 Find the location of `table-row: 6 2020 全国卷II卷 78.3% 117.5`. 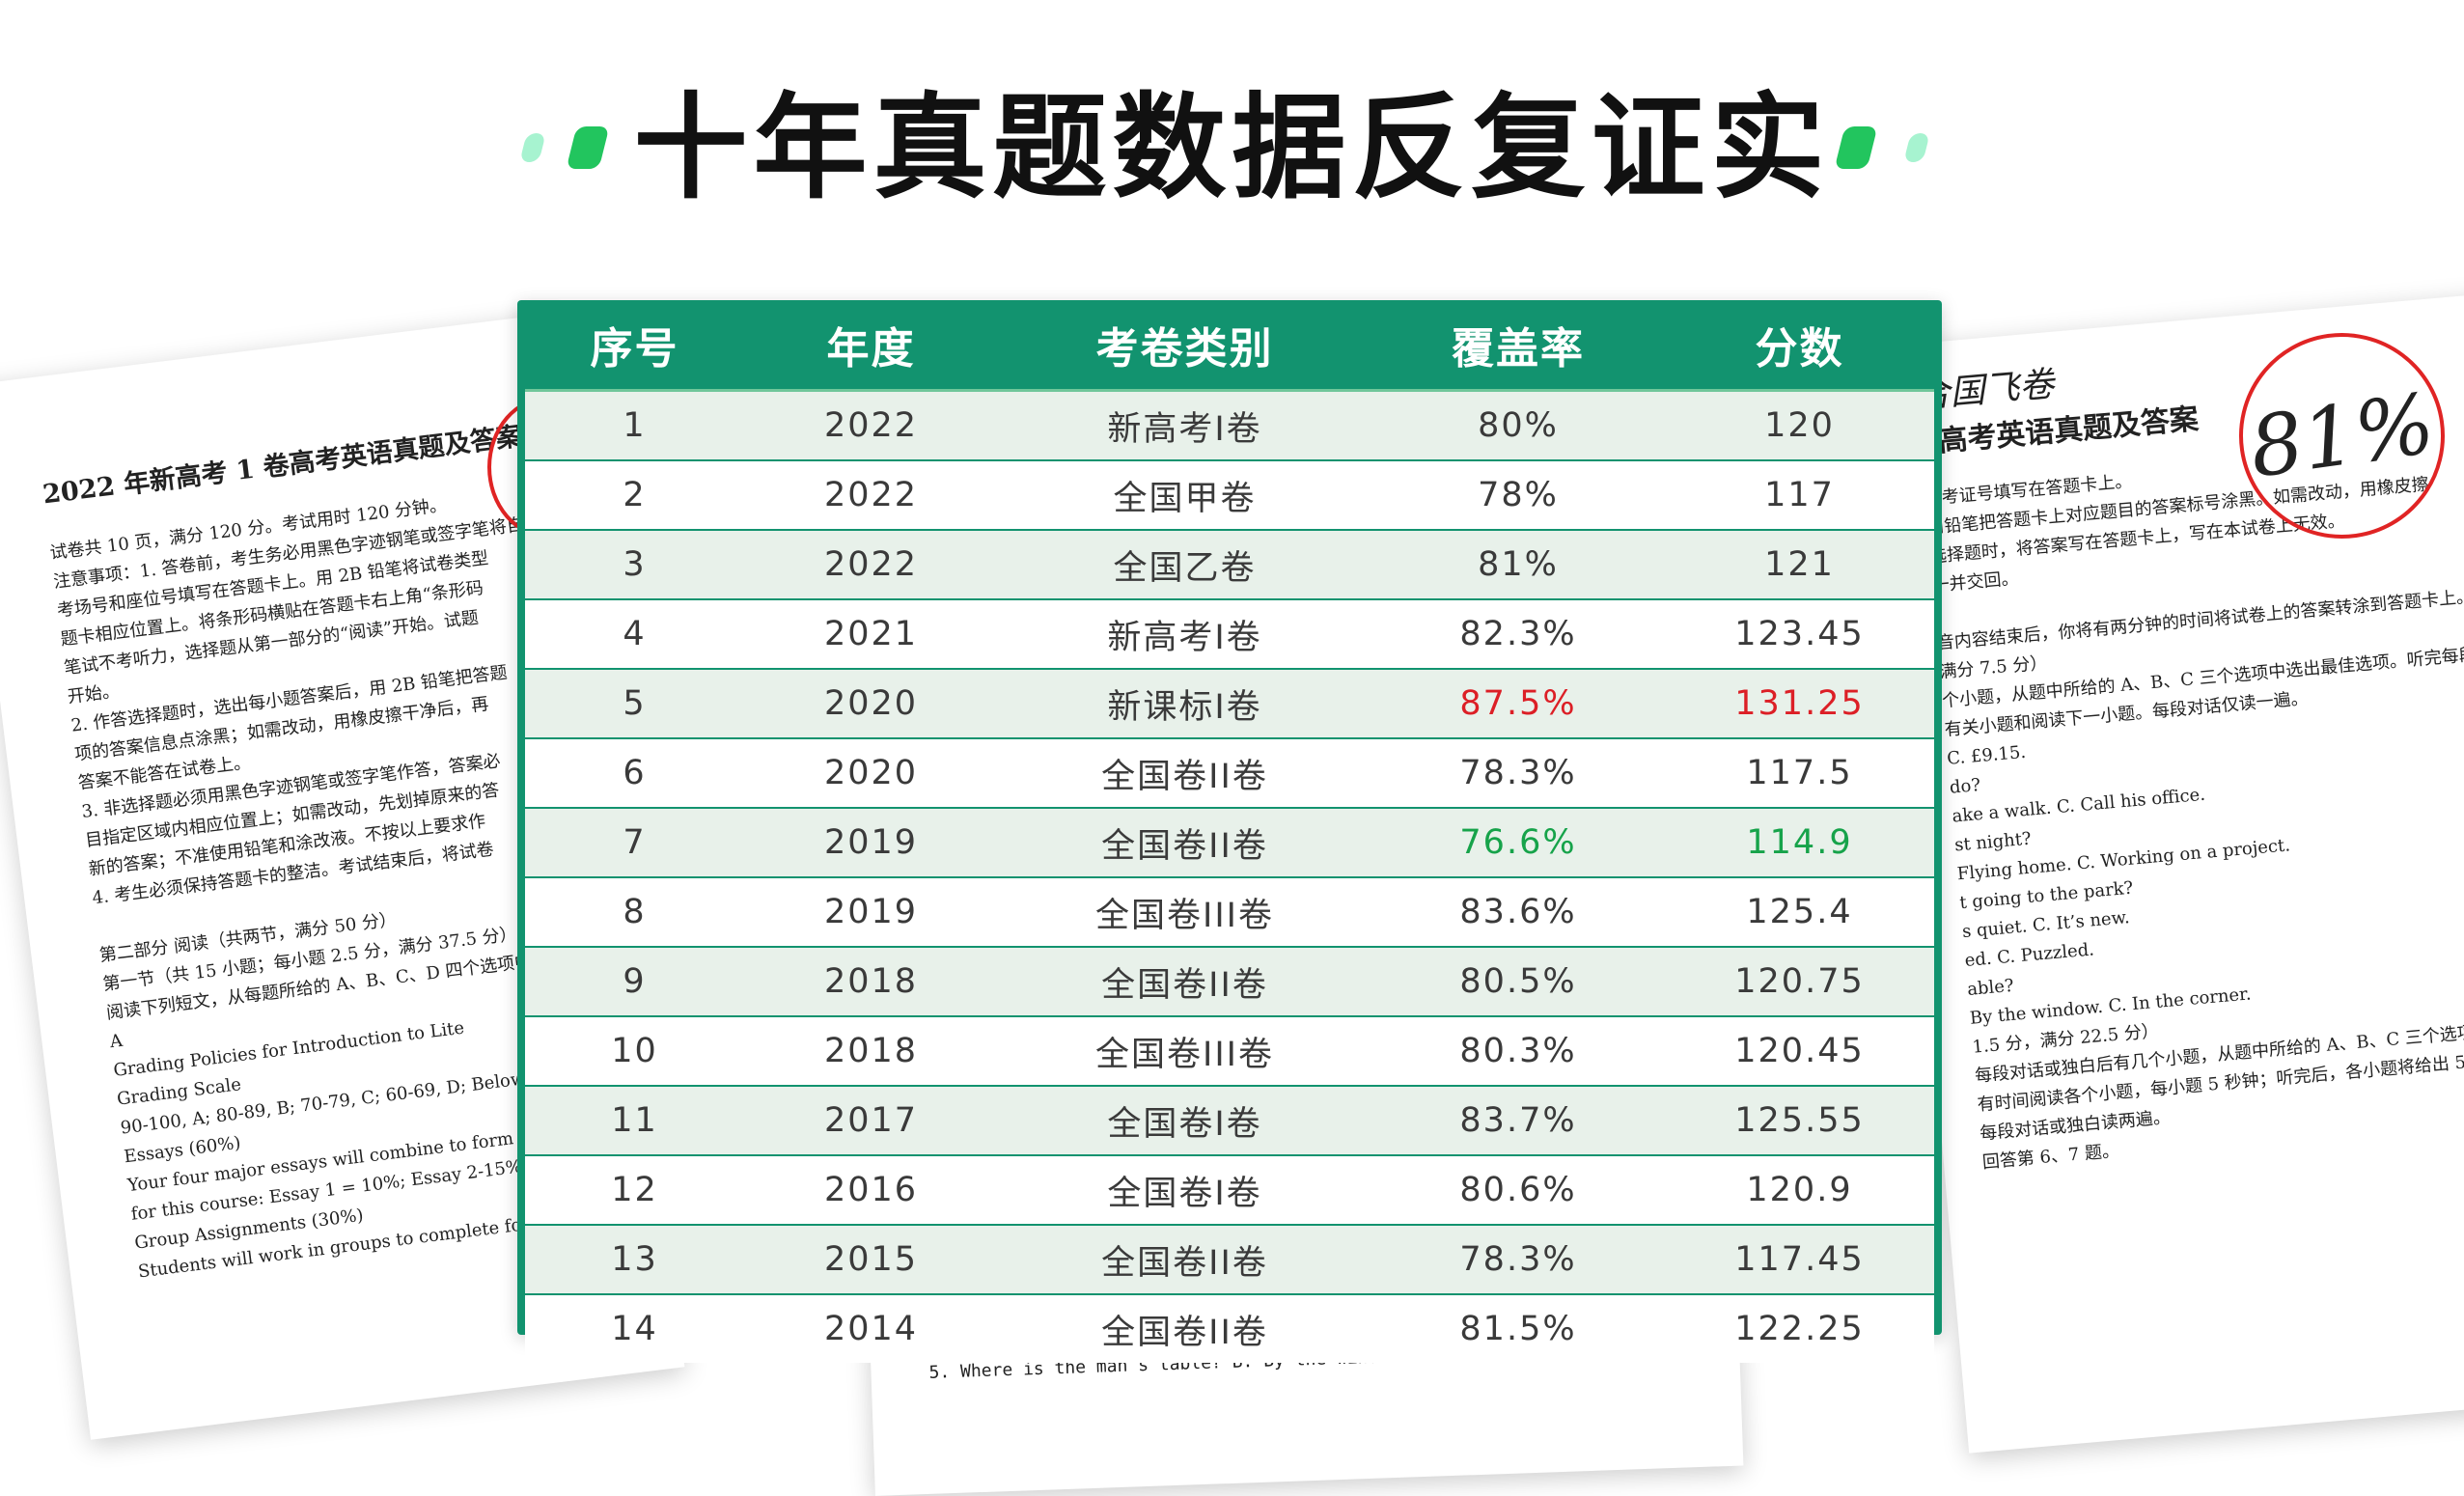

table-row: 6 2020 全国卷II卷 78.3% 117.5 is located at coordinates (1229, 772).